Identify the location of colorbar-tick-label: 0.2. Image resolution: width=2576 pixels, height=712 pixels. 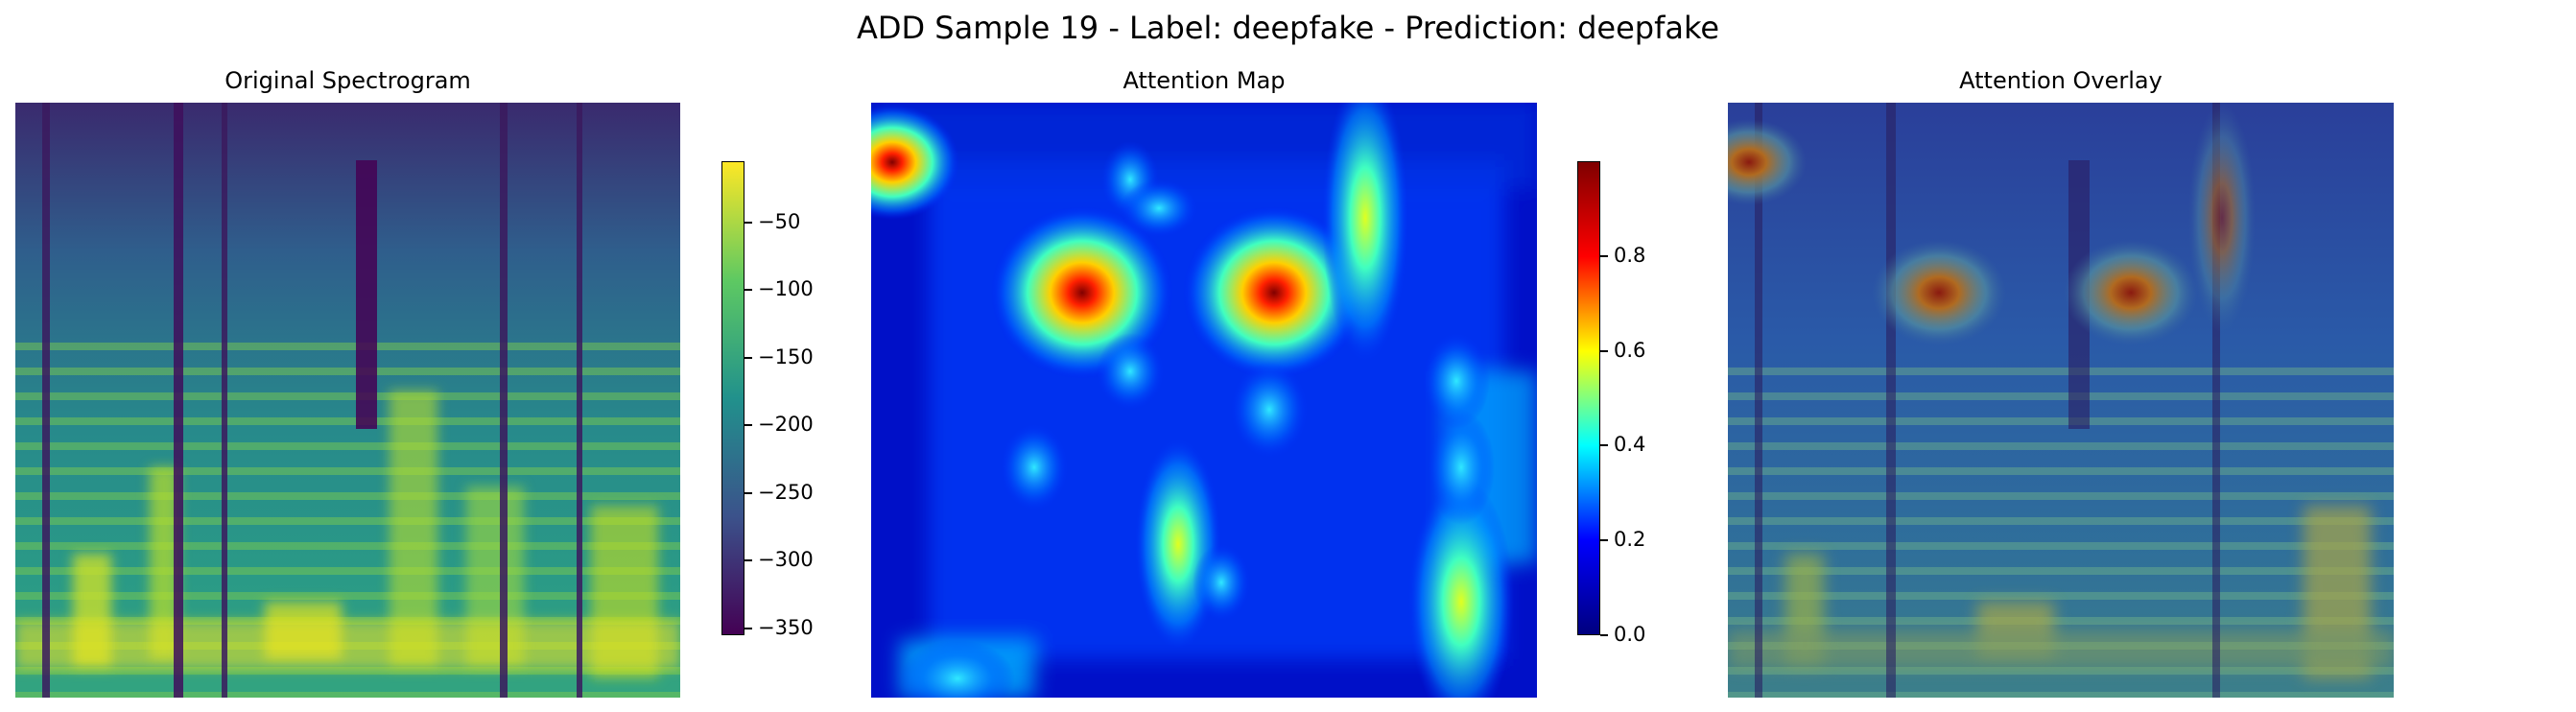
(1630, 540).